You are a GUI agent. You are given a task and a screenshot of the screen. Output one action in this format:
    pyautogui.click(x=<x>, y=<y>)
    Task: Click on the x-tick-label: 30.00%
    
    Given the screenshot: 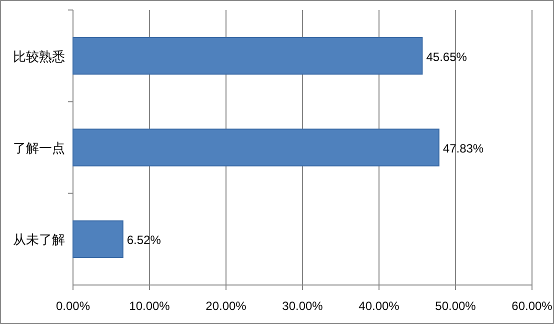 What is the action you would take?
    pyautogui.click(x=303, y=306)
    